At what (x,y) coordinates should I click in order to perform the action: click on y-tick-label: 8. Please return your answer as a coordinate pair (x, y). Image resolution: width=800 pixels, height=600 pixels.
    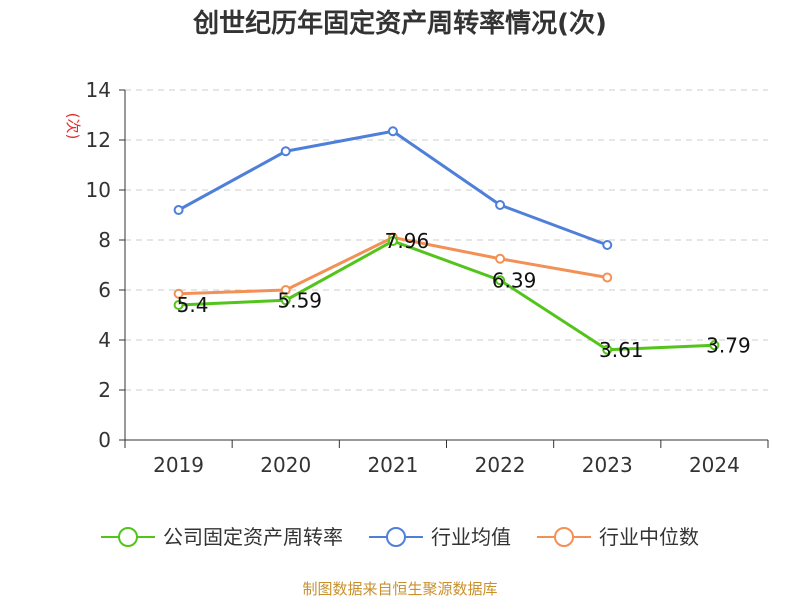
    Looking at the image, I should click on (104, 240).